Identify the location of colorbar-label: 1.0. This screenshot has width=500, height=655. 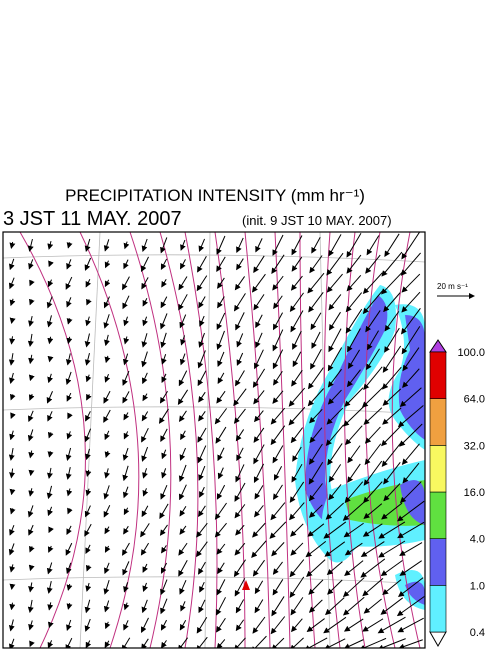
(477, 586).